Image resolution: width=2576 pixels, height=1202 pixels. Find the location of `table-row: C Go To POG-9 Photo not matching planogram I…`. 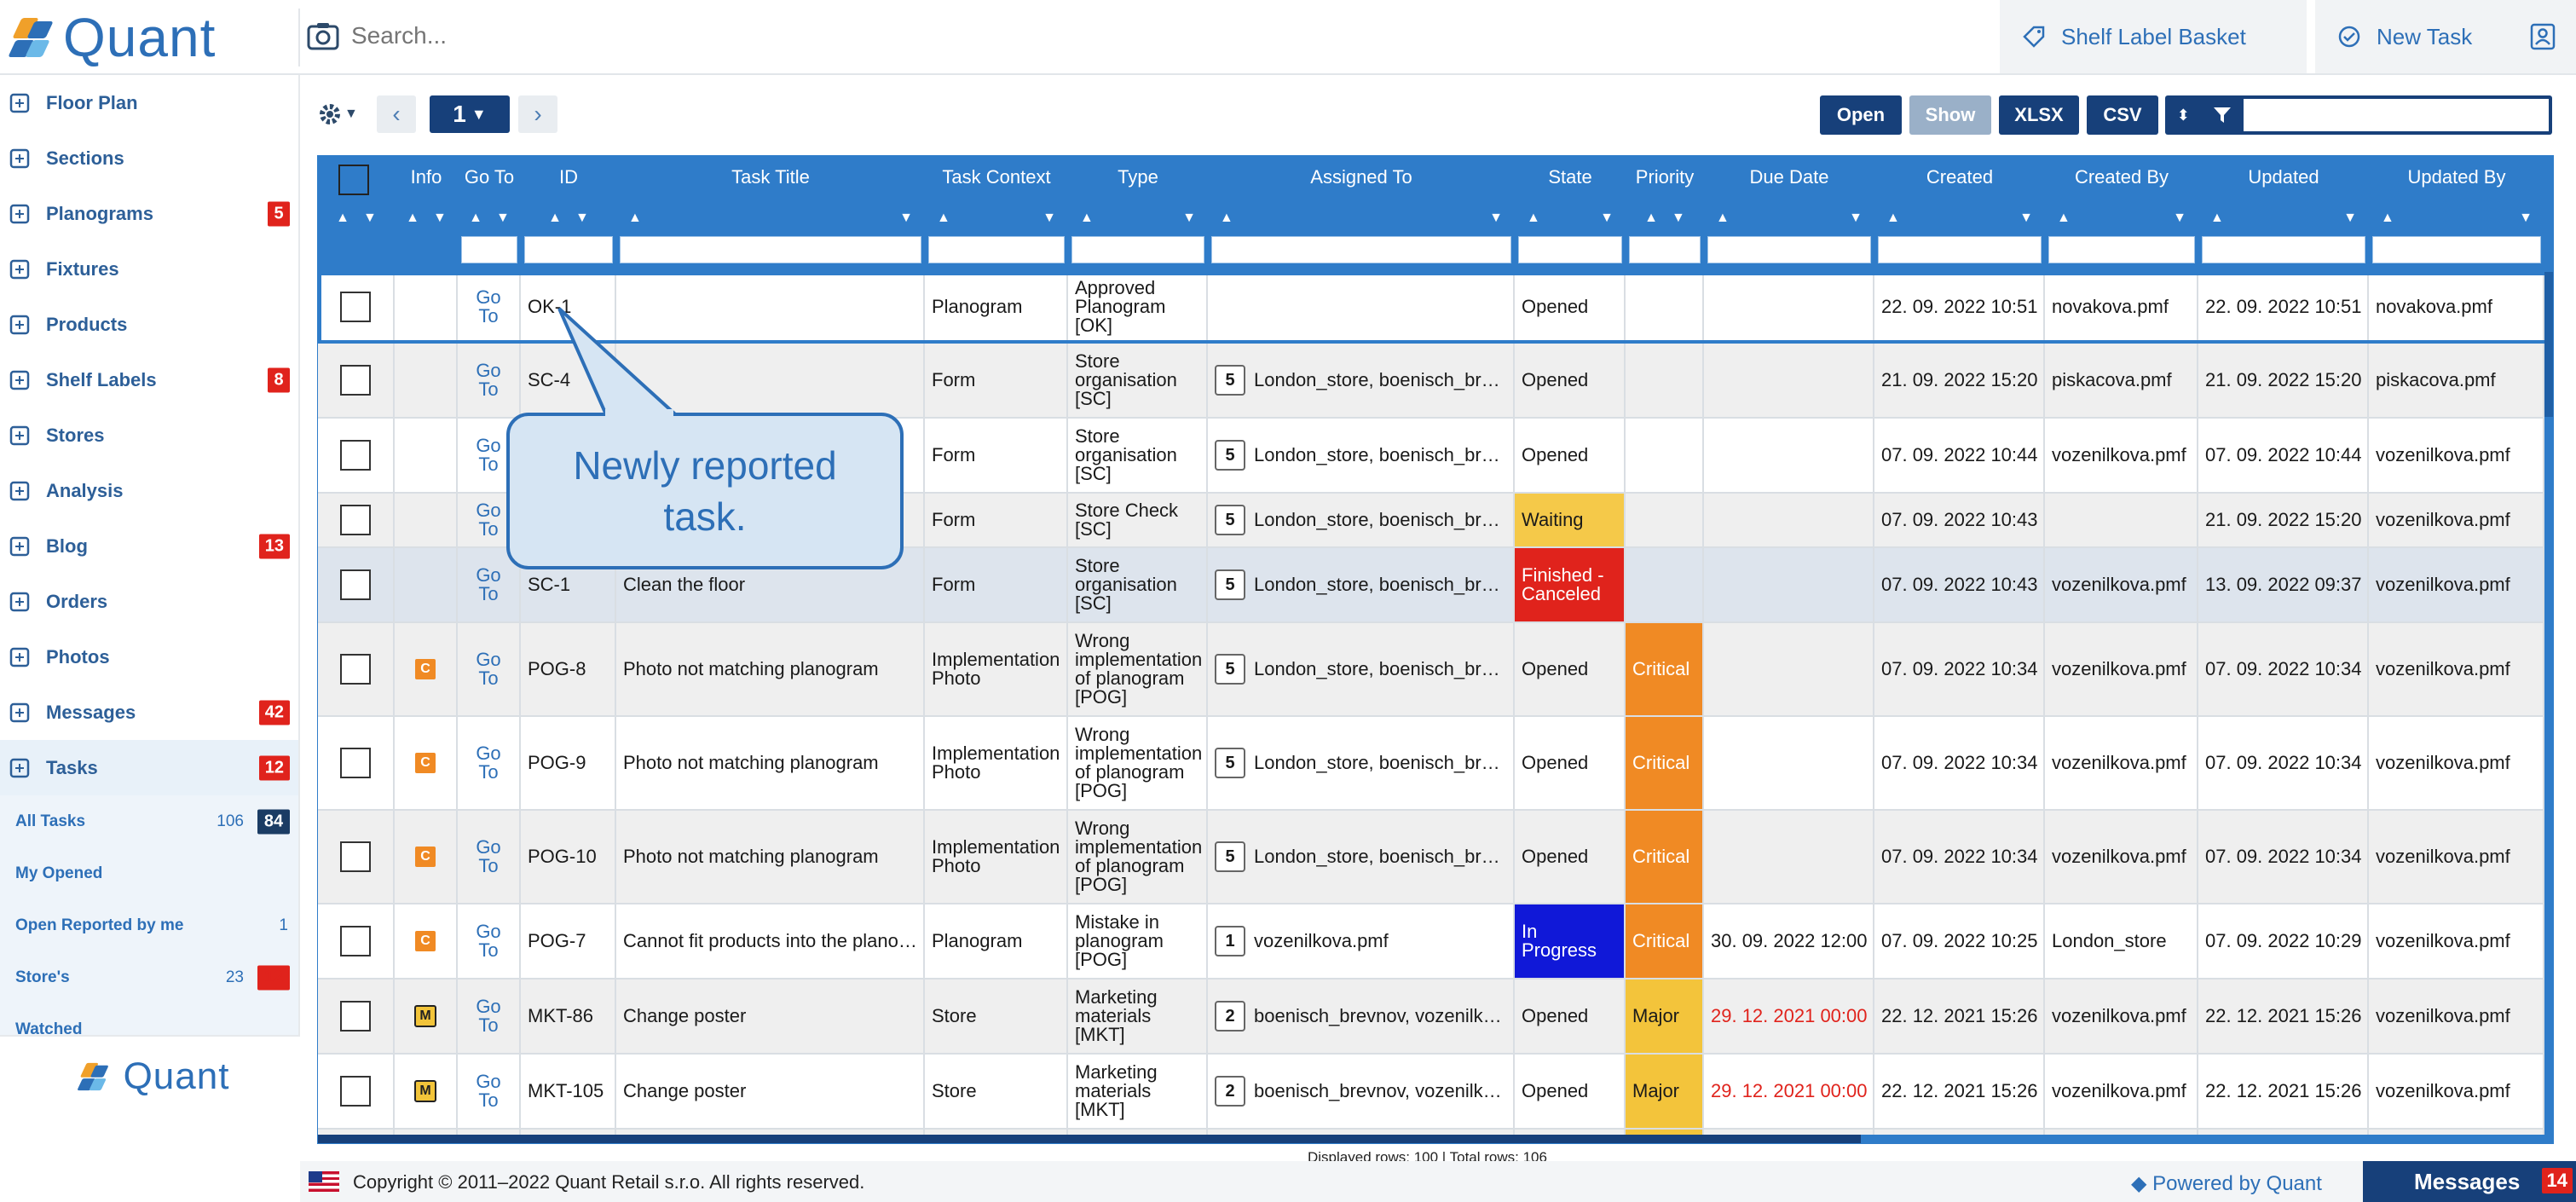

table-row: C Go To POG-9 Photo not matching planogram I… is located at coordinates (1435, 764).